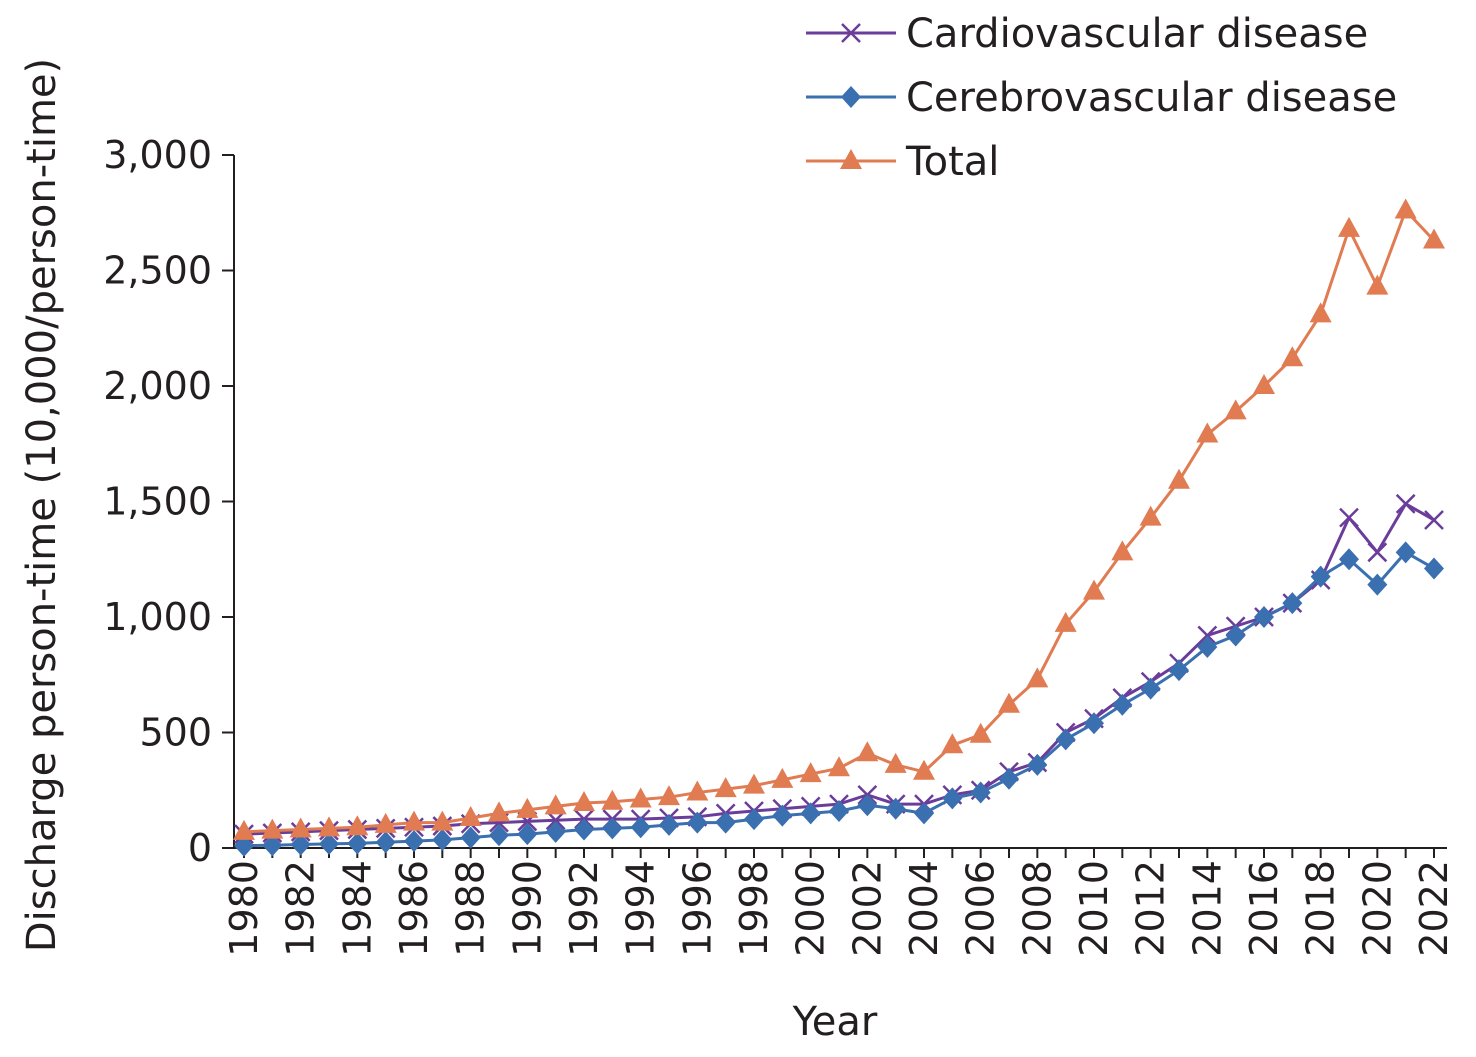  Describe the element at coordinates (414, 908) in the screenshot. I see `x-tick-label: 1986` at that location.